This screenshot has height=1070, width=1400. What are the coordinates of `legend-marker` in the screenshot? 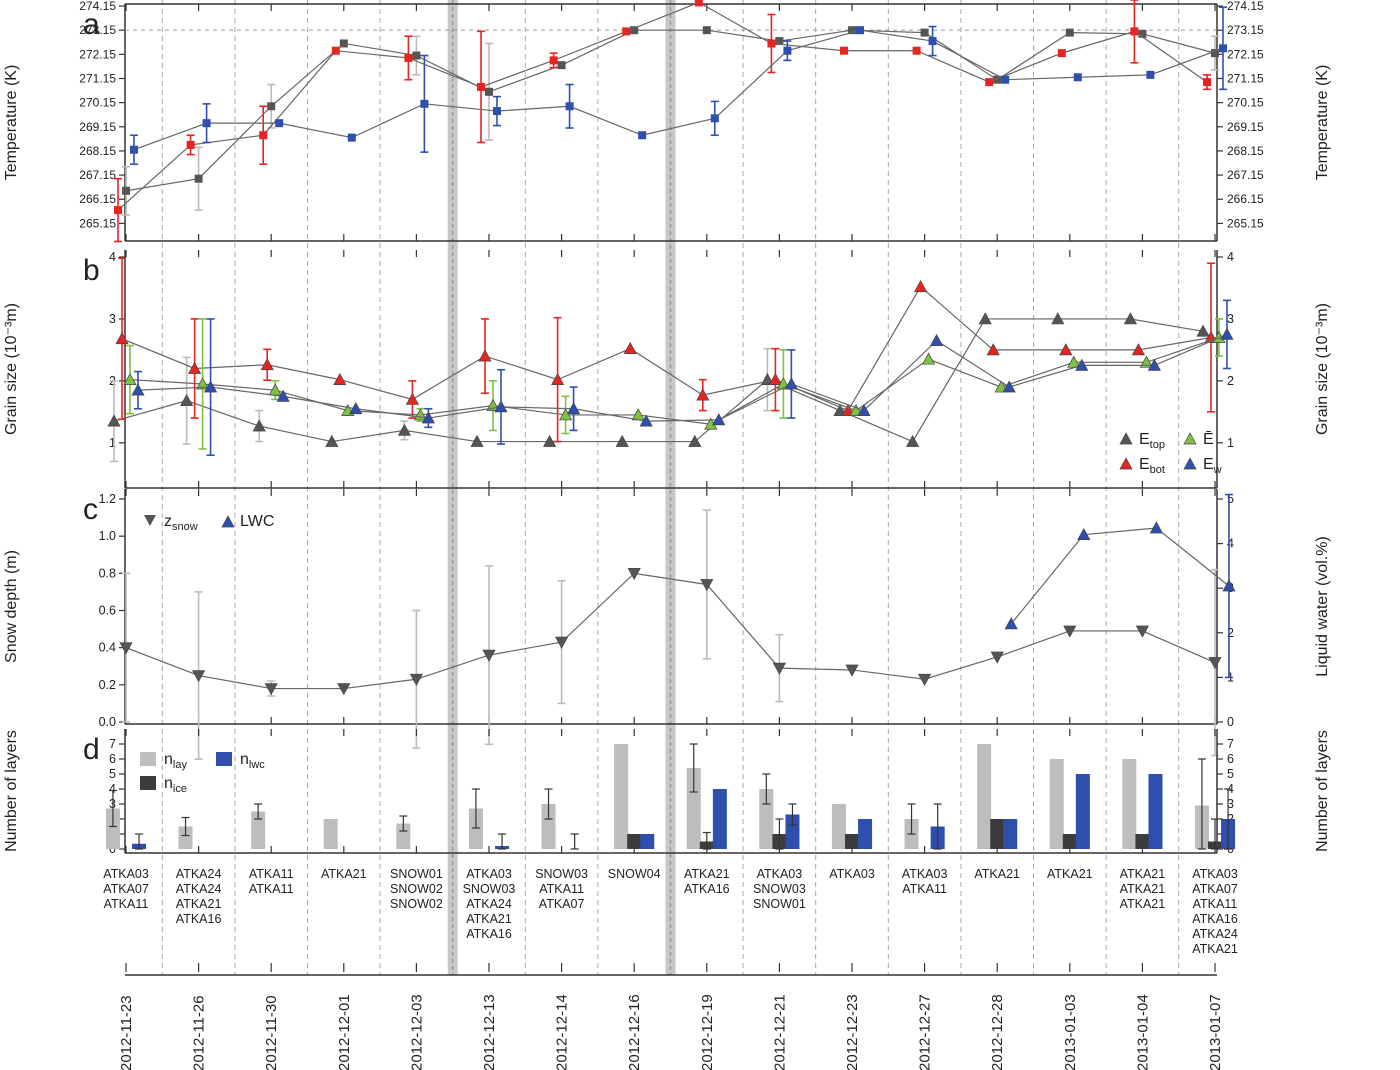 It's located at (1126, 438).